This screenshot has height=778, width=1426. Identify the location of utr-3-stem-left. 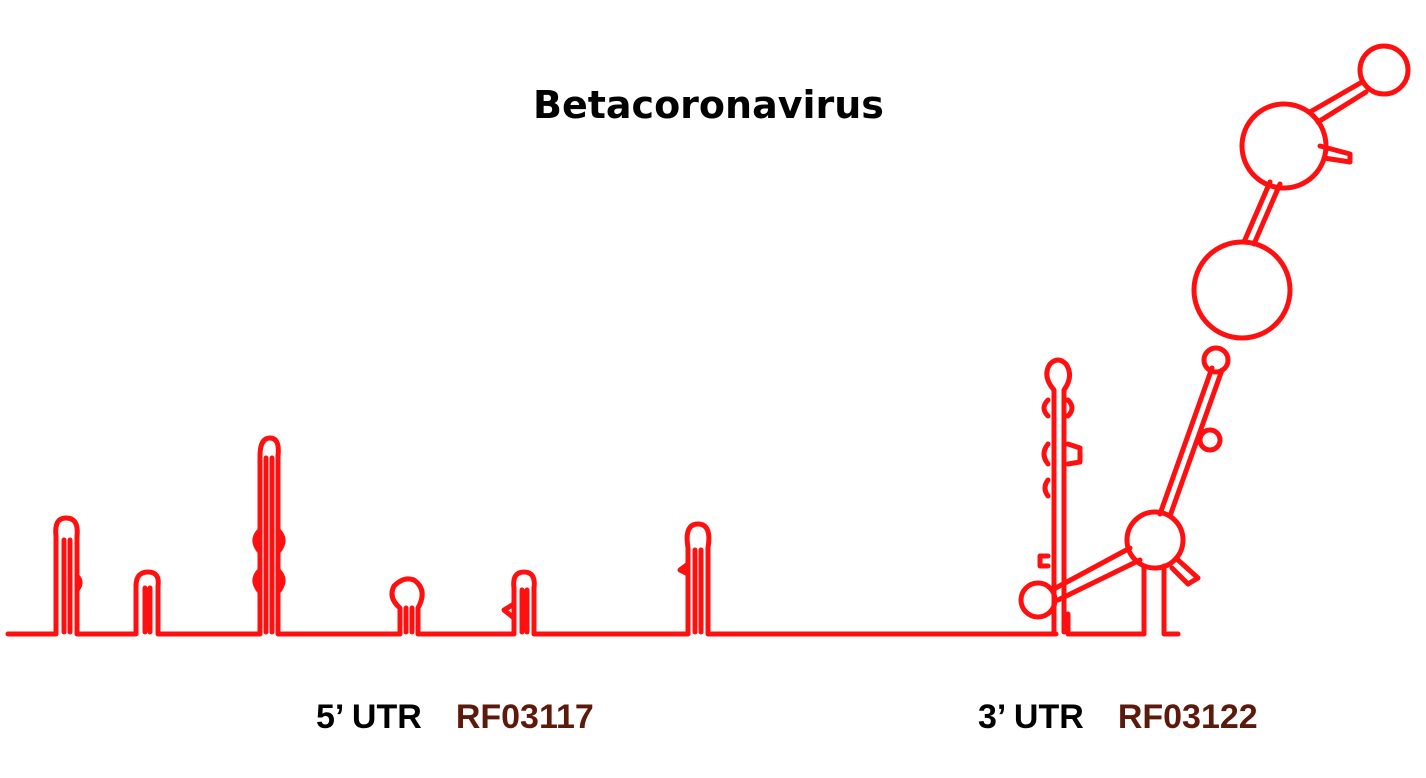
(1058, 496).